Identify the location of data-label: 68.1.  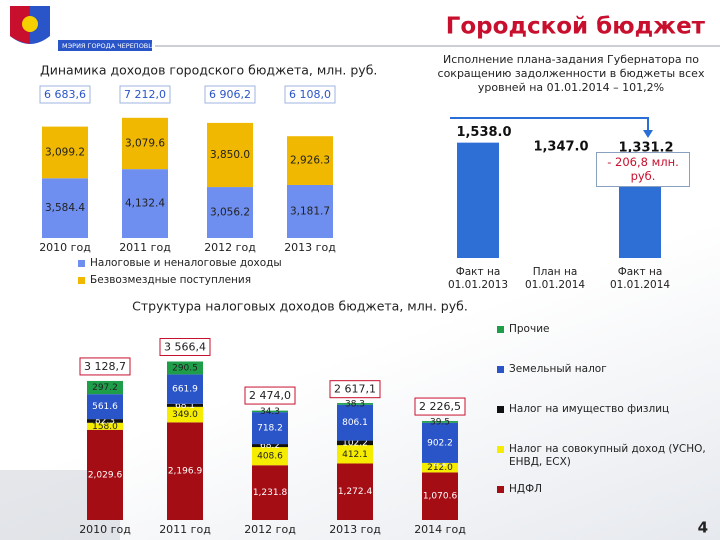
(185, 406).